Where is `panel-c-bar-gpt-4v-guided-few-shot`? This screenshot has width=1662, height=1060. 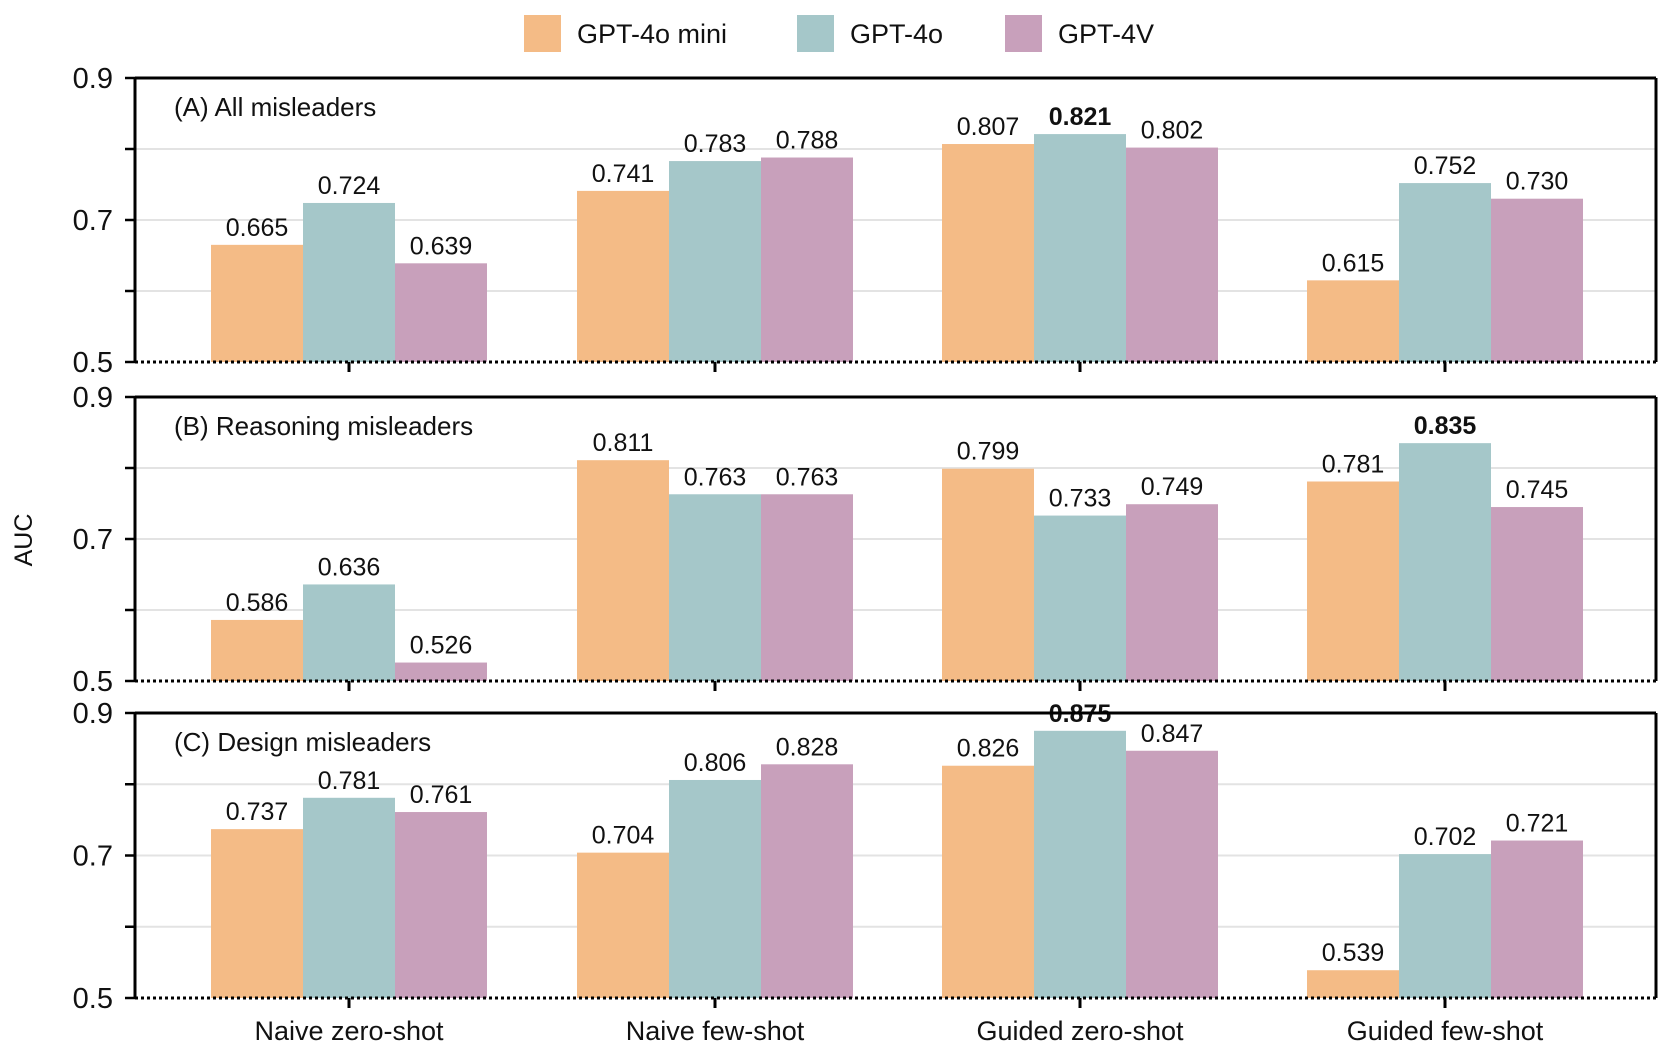 panel-c-bar-gpt-4v-guided-few-shot is located at coordinates (1537, 919).